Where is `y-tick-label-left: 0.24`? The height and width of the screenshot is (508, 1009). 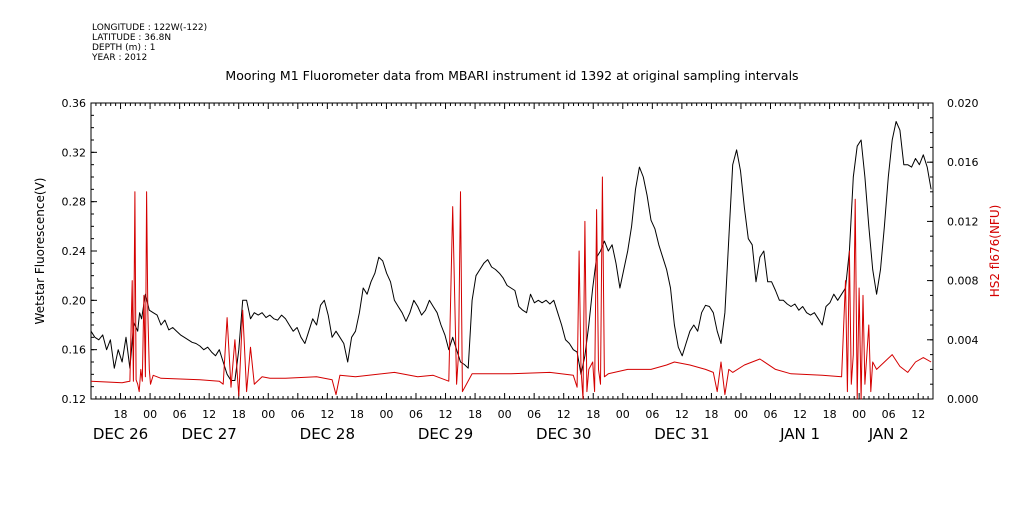 y-tick-label-left: 0.24 is located at coordinates (74, 251).